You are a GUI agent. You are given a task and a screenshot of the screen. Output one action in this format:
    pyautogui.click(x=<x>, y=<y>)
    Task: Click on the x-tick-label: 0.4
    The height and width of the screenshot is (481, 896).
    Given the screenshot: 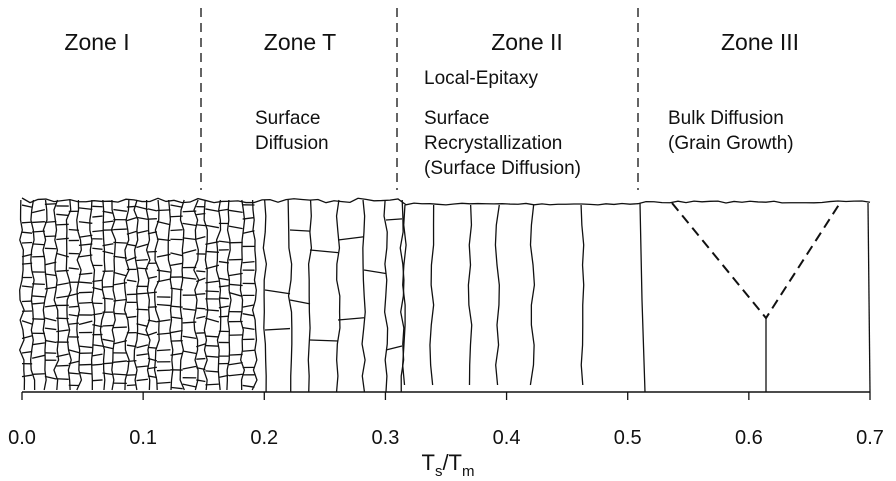 What is the action you would take?
    pyautogui.click(x=507, y=438)
    